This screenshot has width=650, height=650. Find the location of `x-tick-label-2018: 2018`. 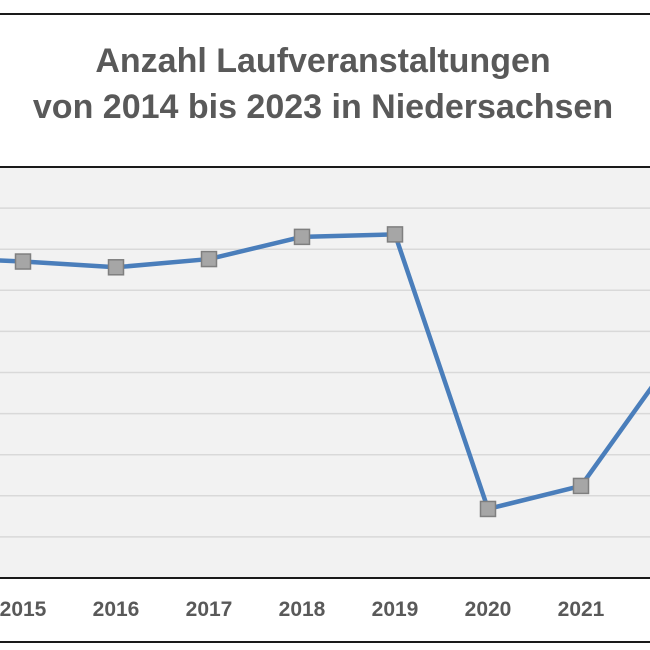

x-tick-label-2018: 2018 is located at coordinates (302, 609).